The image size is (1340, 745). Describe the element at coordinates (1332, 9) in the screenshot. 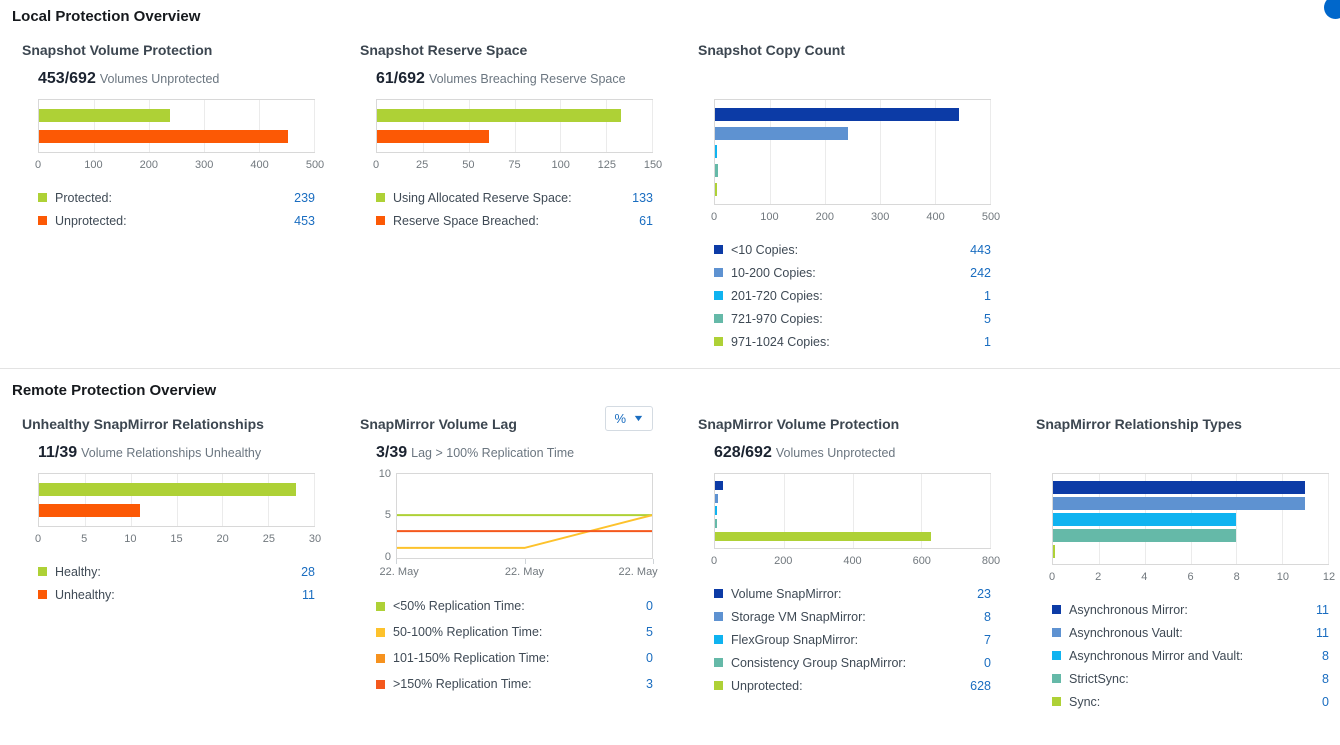

I see `corner-notification-bubble-icon` at that location.